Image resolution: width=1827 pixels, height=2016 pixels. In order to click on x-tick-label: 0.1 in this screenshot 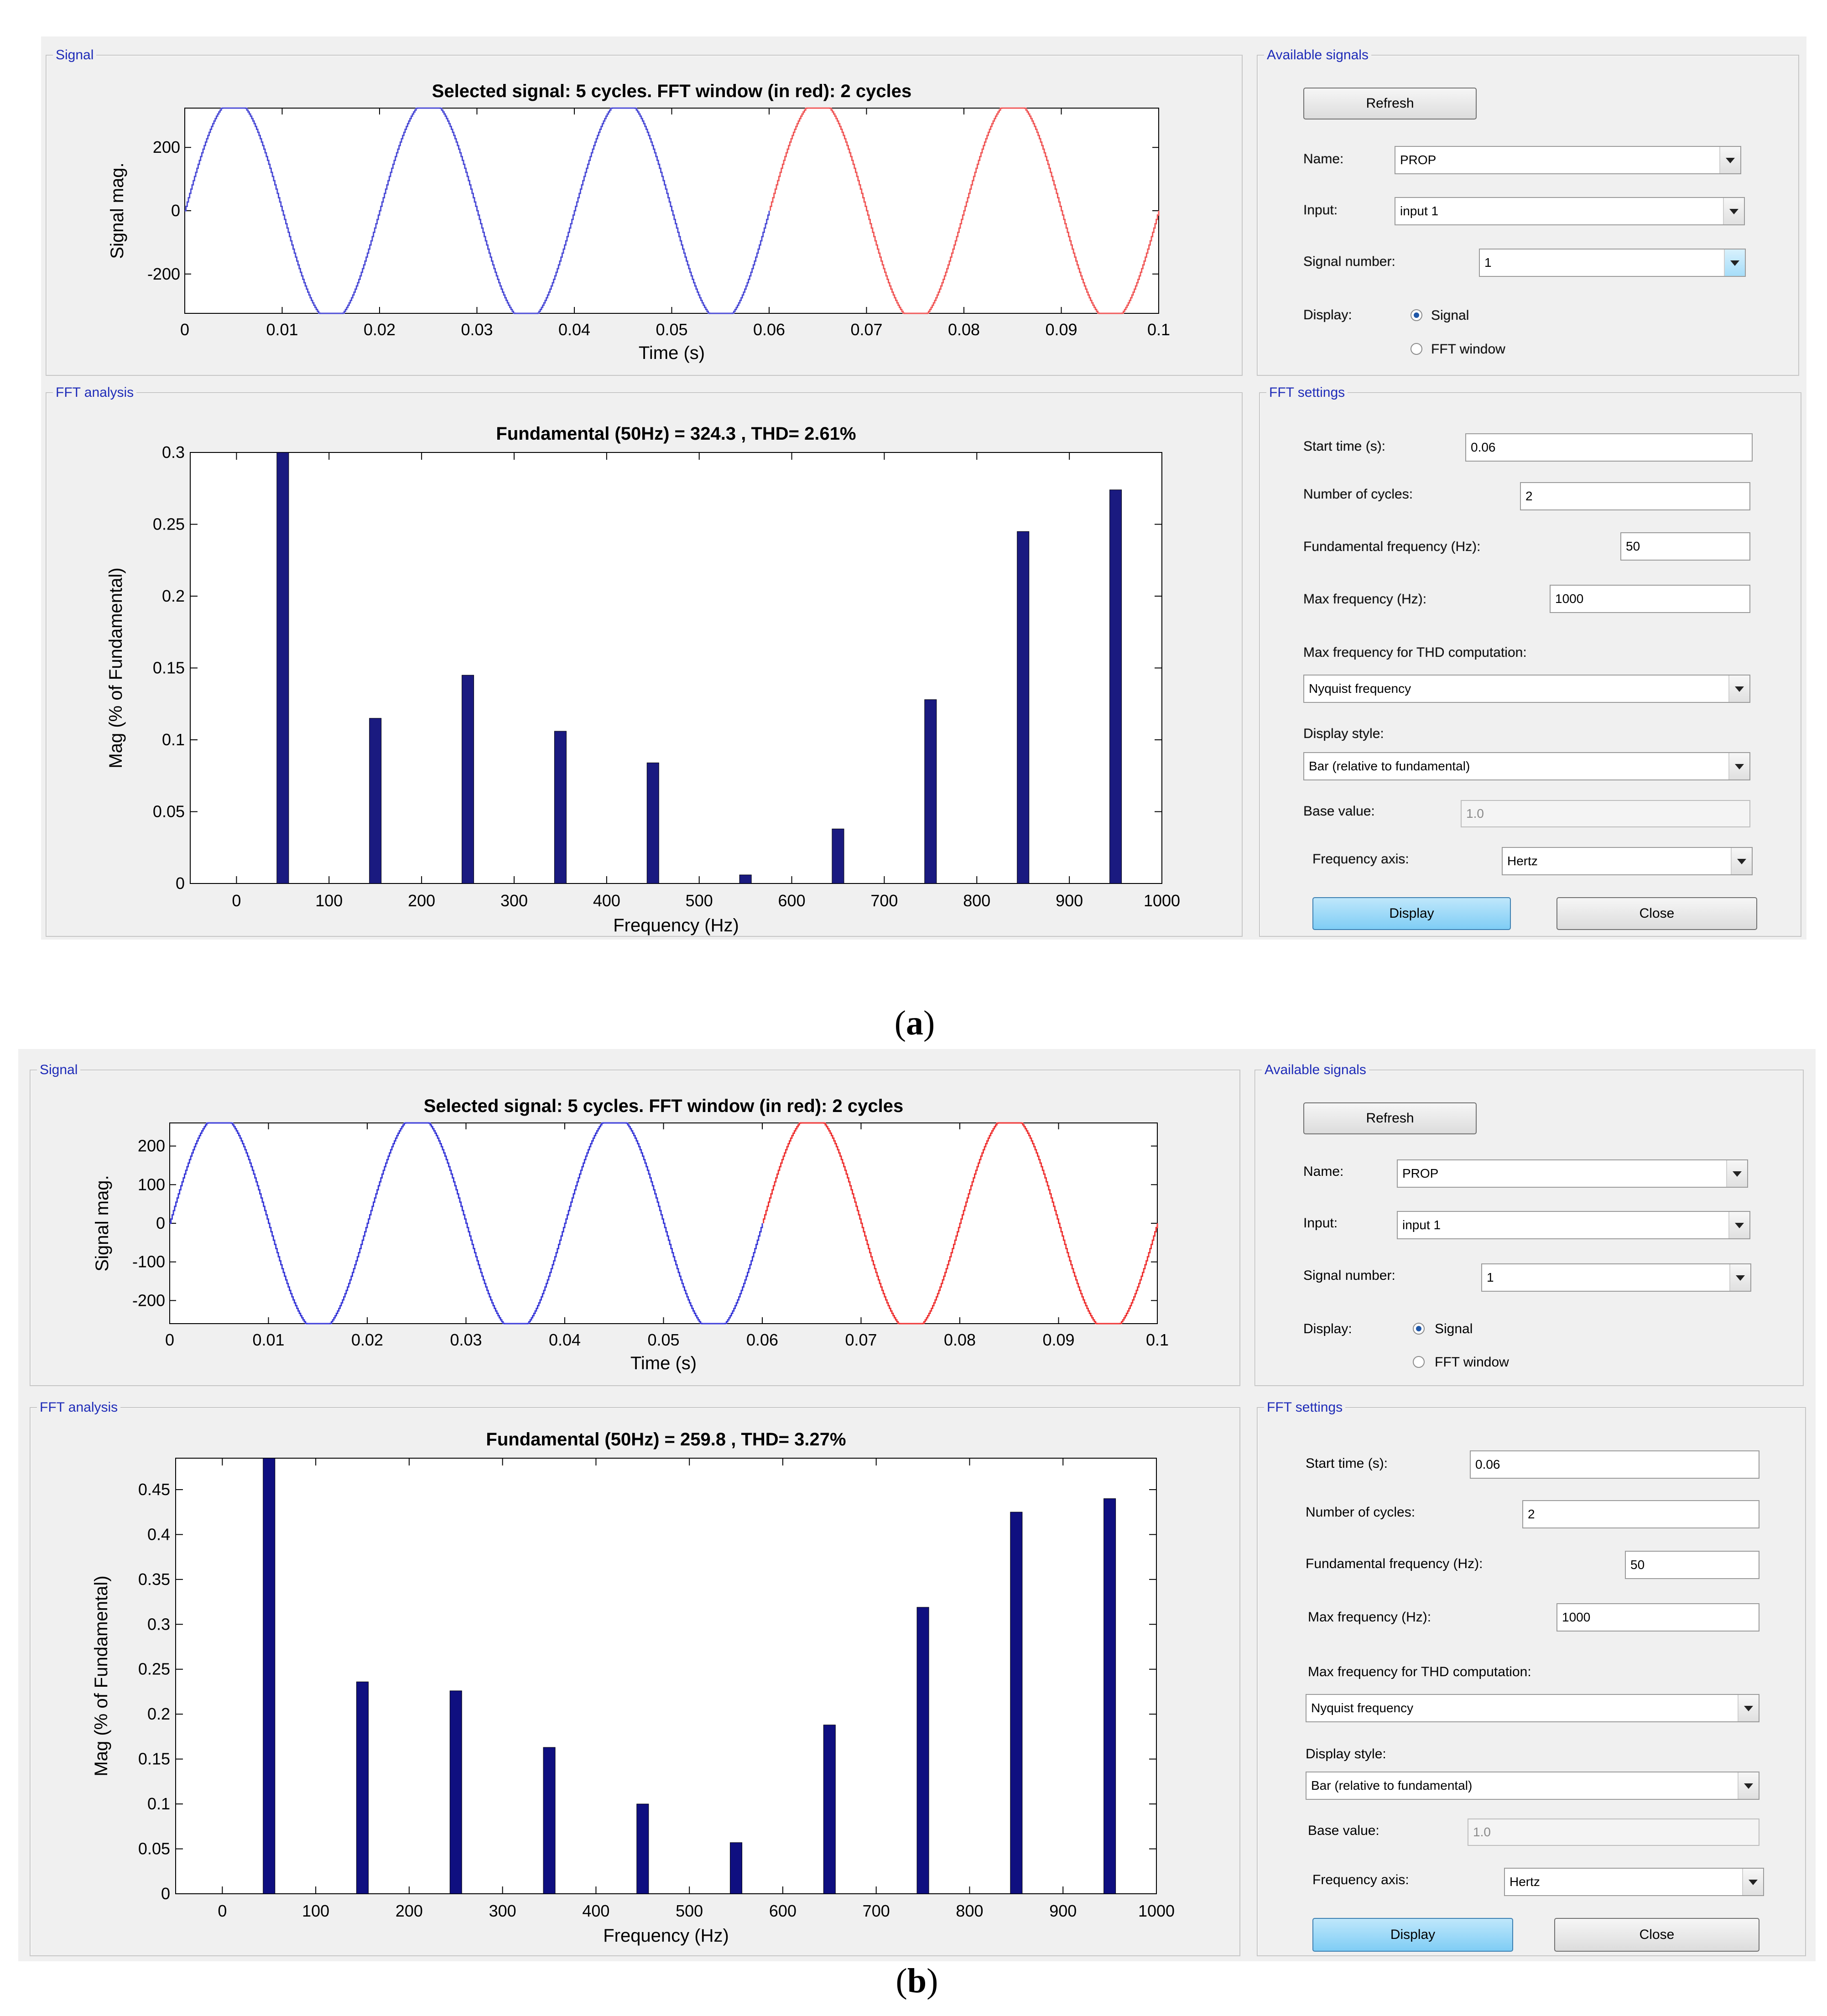, I will do `click(1158, 330)`.